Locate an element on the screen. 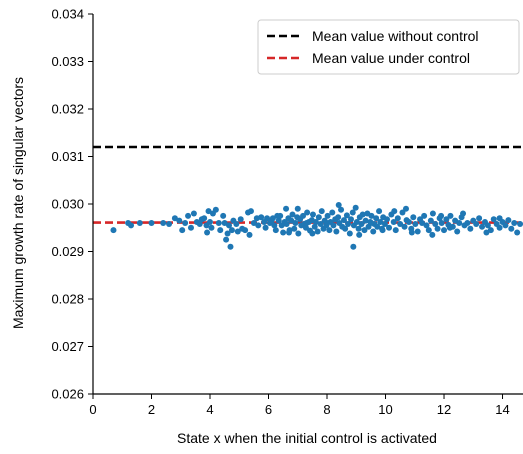  y-tick-label: 0.031 is located at coordinates (67, 156).